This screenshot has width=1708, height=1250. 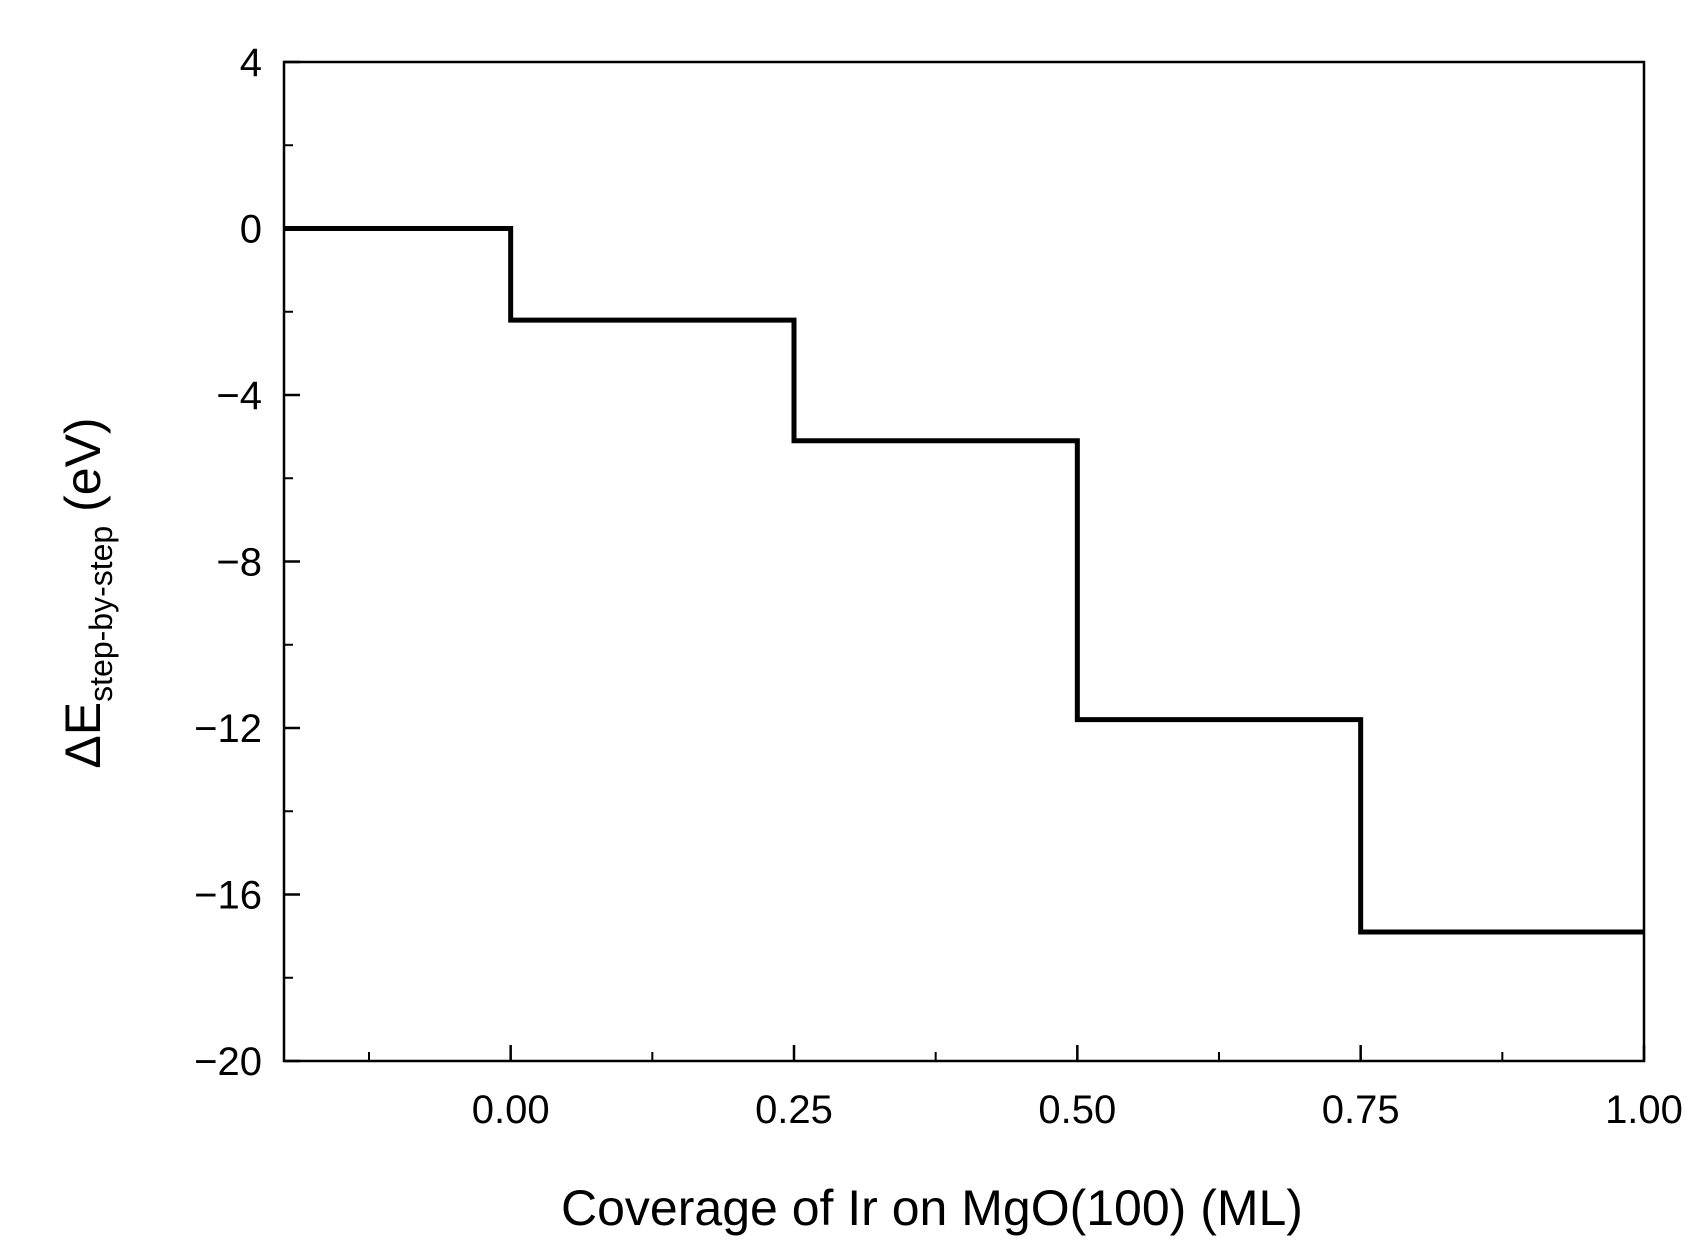 What do you see at coordinates (1361, 1110) in the screenshot?
I see `x-tick-label: 0.75` at bounding box center [1361, 1110].